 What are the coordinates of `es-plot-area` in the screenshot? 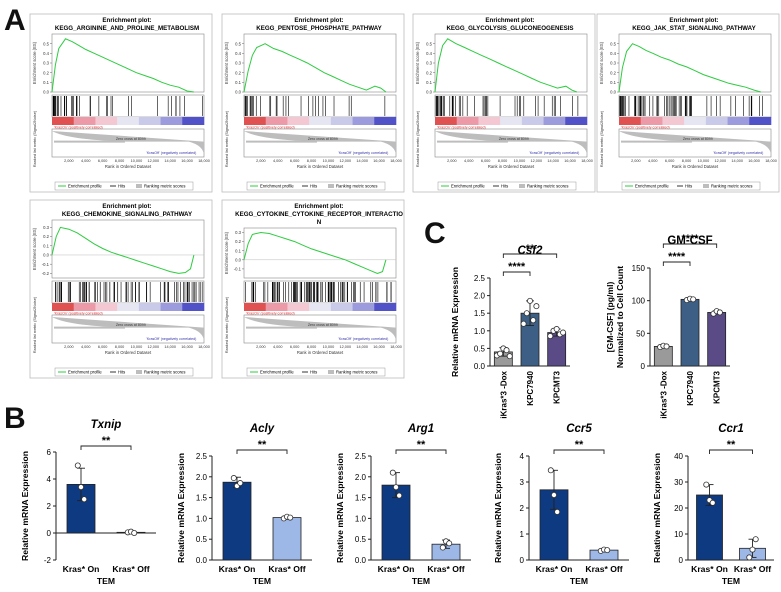 It's located at (320, 253).